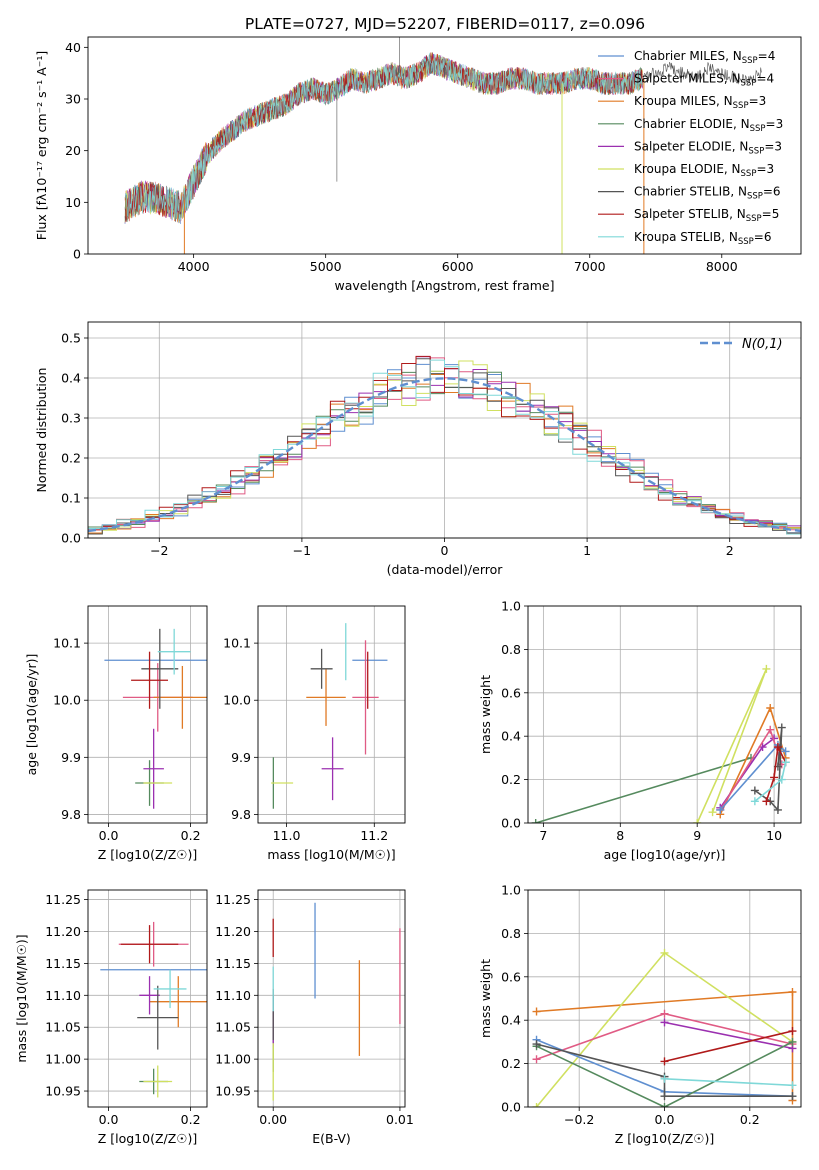  Describe the element at coordinates (762, 344) in the screenshot. I see `legend-entry-normal: N(0,1)` at that location.